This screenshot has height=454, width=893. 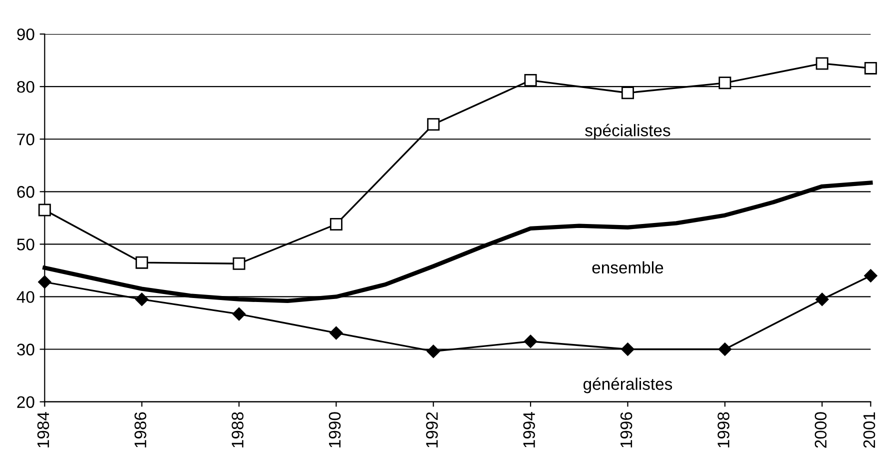 What do you see at coordinates (529, 430) in the screenshot?
I see `x-tick-label: 1994` at bounding box center [529, 430].